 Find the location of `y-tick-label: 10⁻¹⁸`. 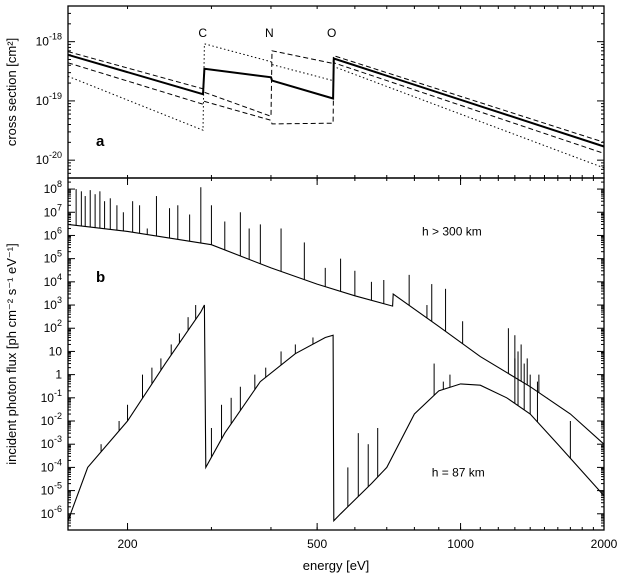

y-tick-label: 10⁻¹⁸ is located at coordinates (49, 40).